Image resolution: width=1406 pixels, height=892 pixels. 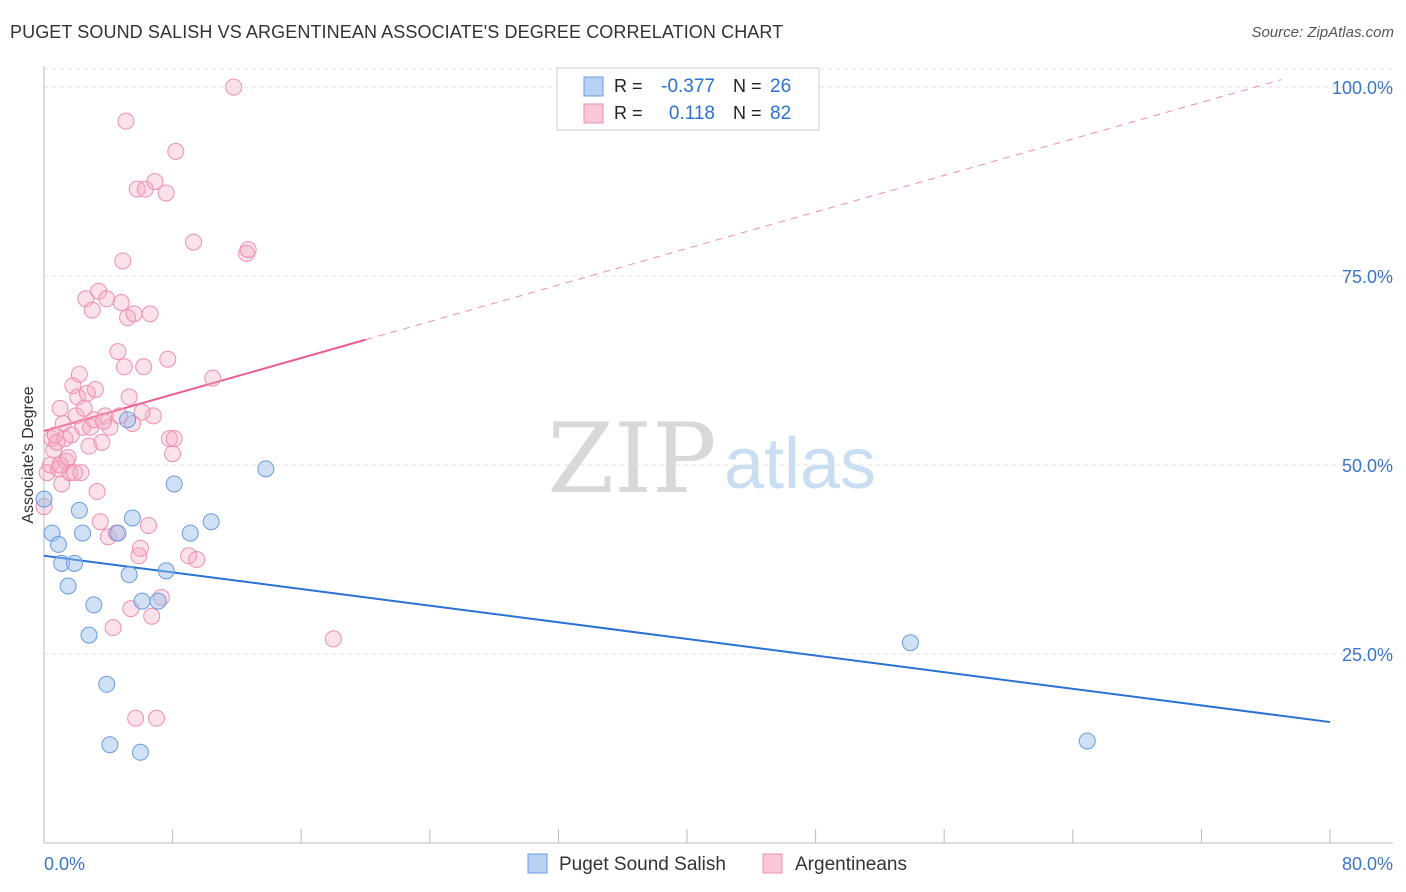 What do you see at coordinates (1367, 864) in the screenshot?
I see `x-tick-label-max: 80.0%` at bounding box center [1367, 864].